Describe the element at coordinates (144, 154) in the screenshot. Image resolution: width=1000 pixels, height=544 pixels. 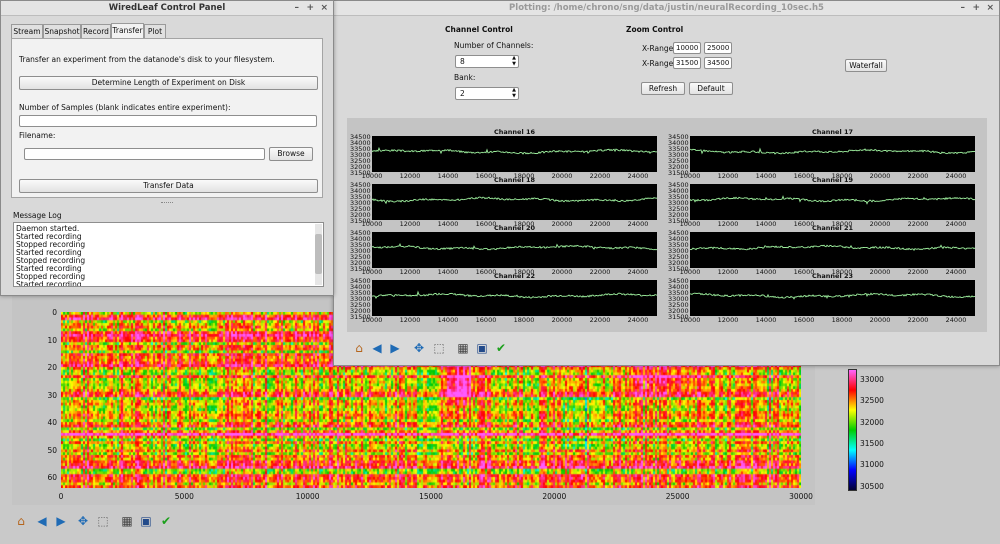
I see `filename-input` at that location.